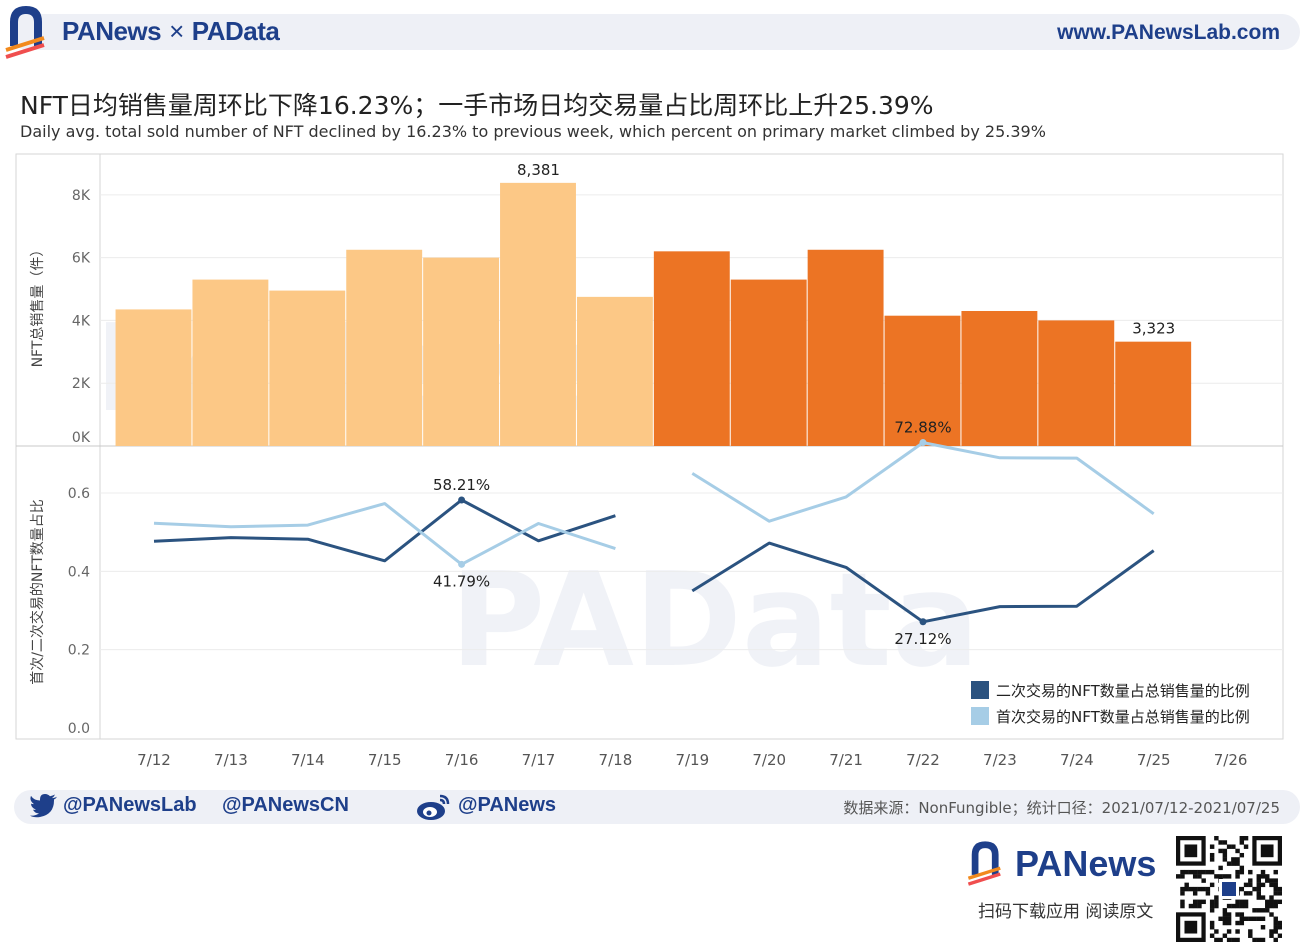 Image resolution: width=1300 pixels, height=945 pixels. Describe the element at coordinates (384, 347) in the screenshot. I see `bar-7/15` at that location.